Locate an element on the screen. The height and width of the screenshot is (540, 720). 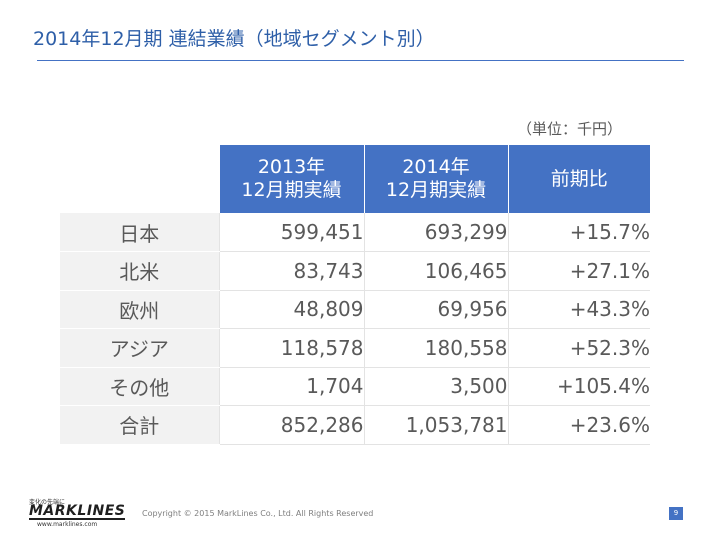
table-row: 欧州 48,809 69,956 +43.3% is located at coordinates (355, 309).